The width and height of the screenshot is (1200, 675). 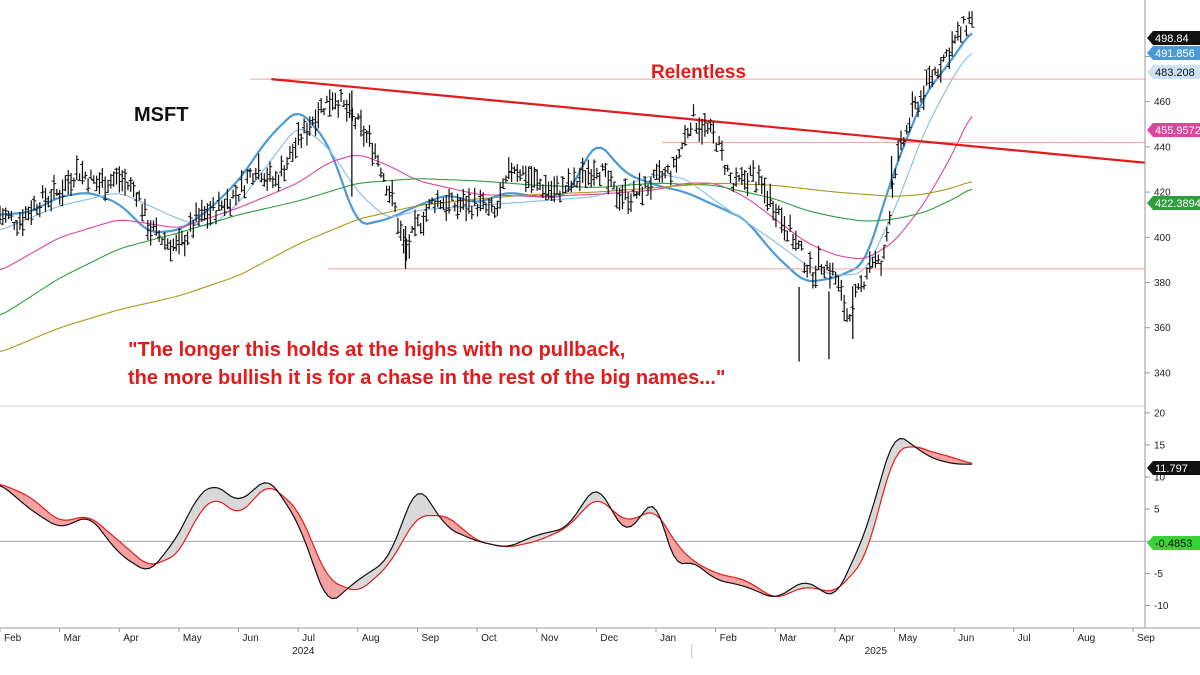 What do you see at coordinates (708, 121) in the screenshot?
I see `trendline` at bounding box center [708, 121].